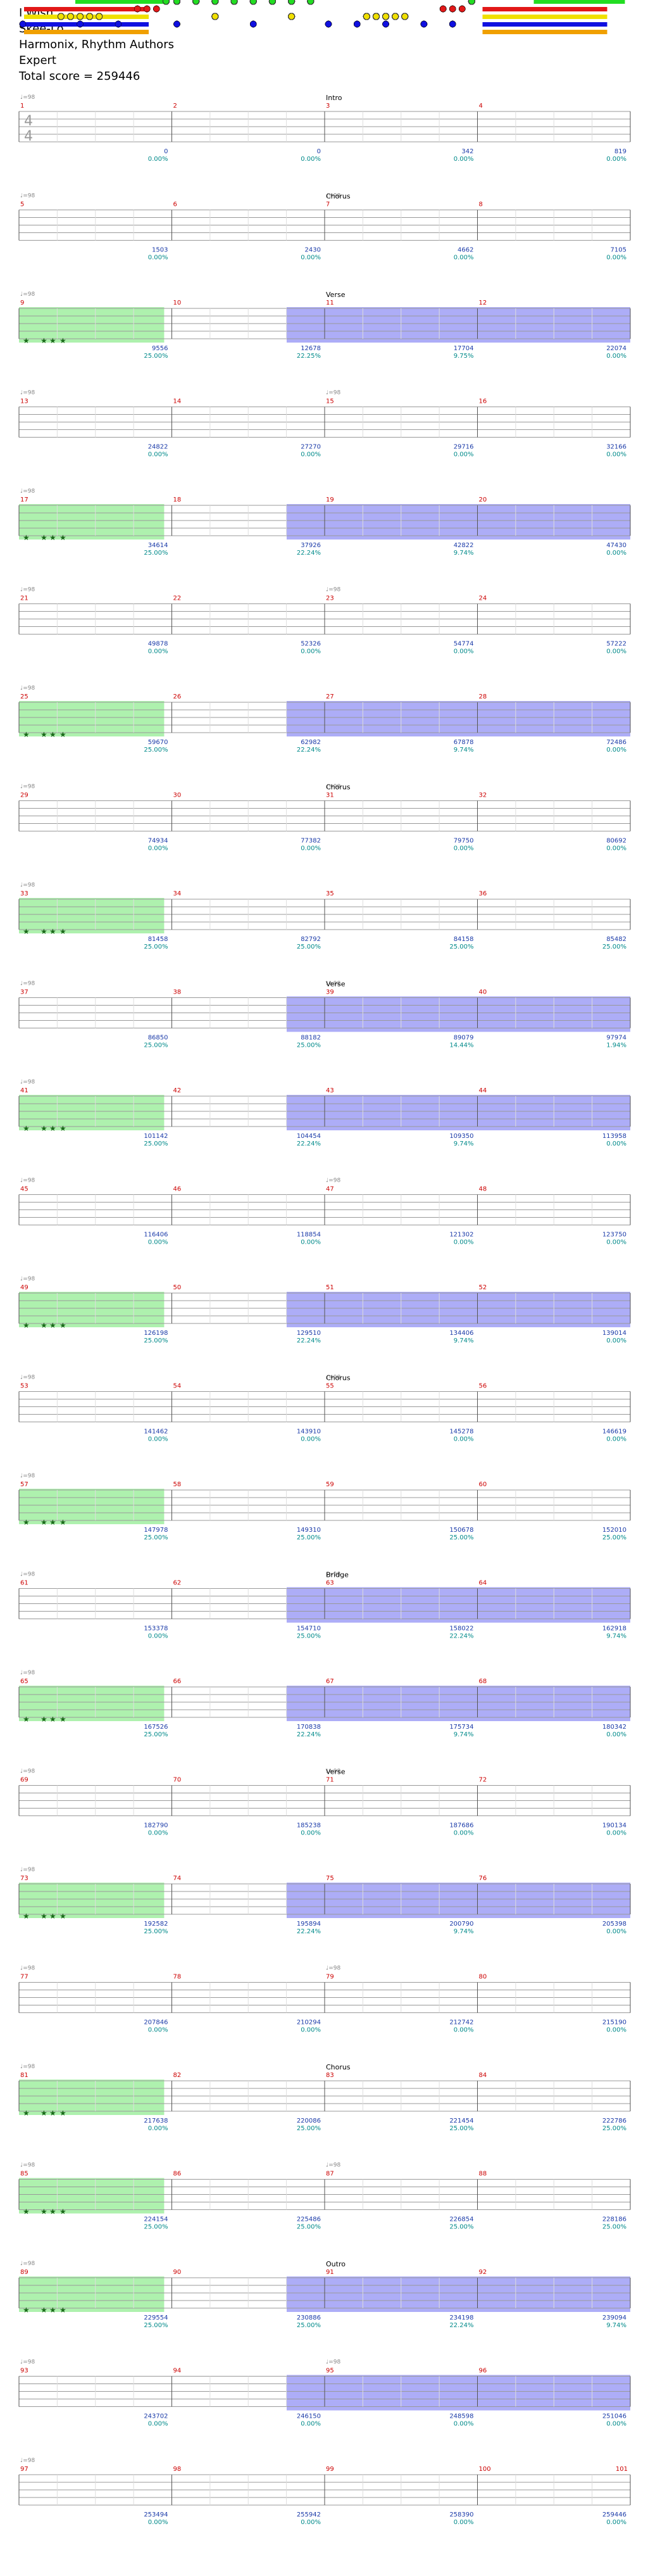 Image resolution: width=648 pixels, height=2576 pixels. I want to click on measure-number: 38, so click(177, 992).